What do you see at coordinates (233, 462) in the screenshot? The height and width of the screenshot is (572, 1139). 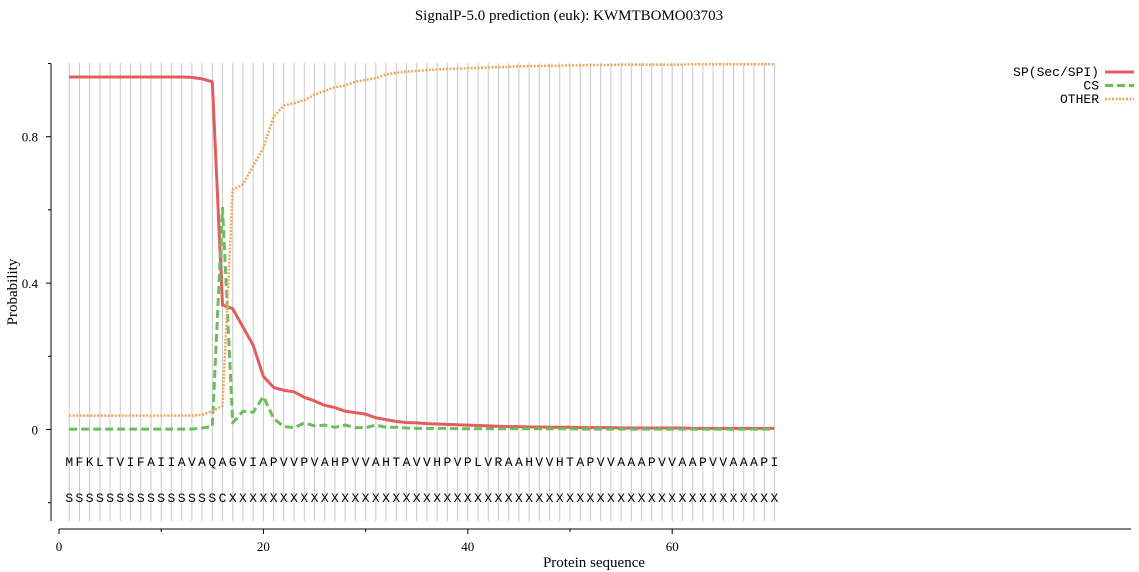 I see `sequence-letter: G` at bounding box center [233, 462].